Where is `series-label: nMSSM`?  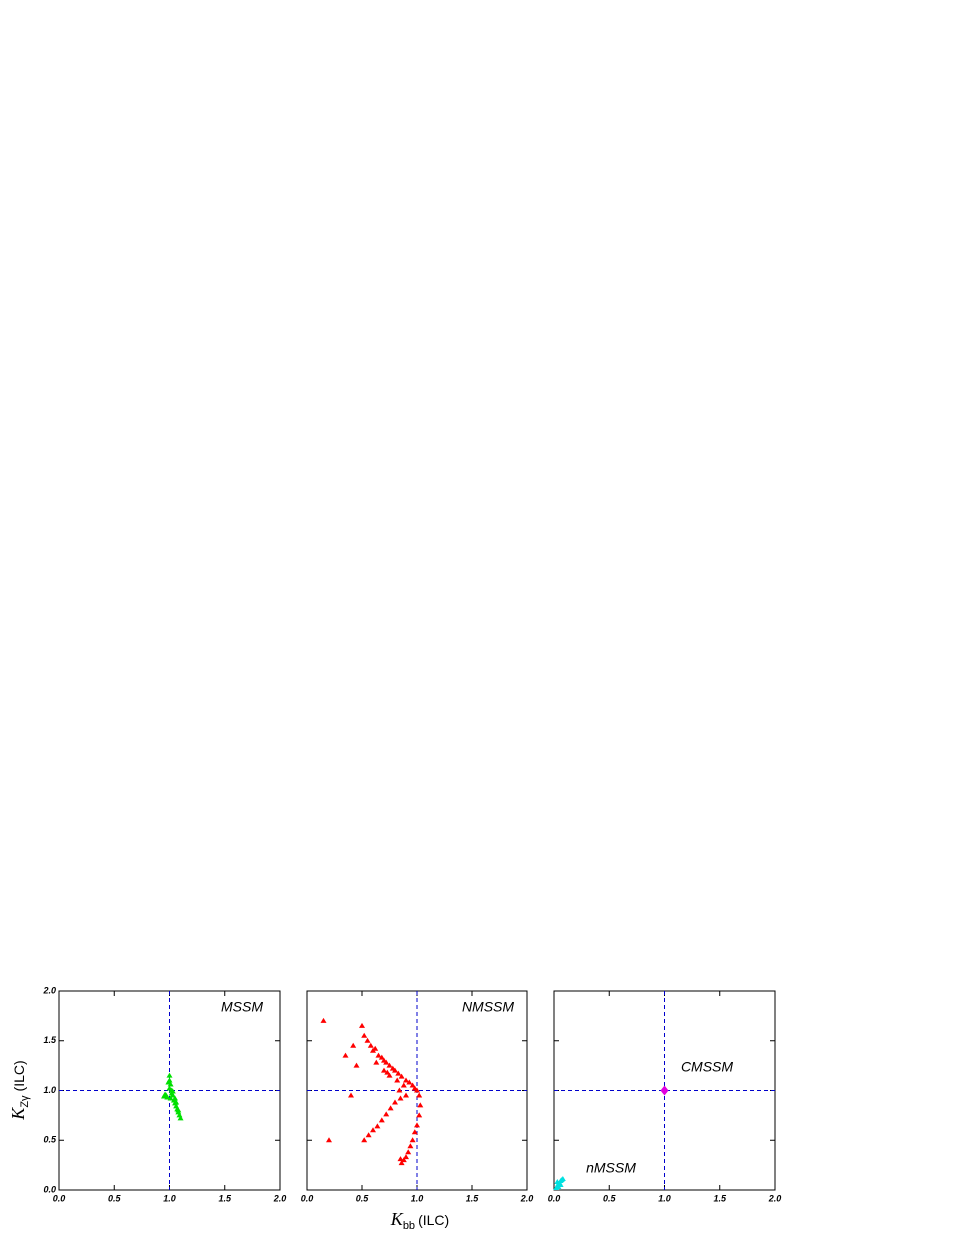
series-label: nMSSM is located at coordinates (611, 1168).